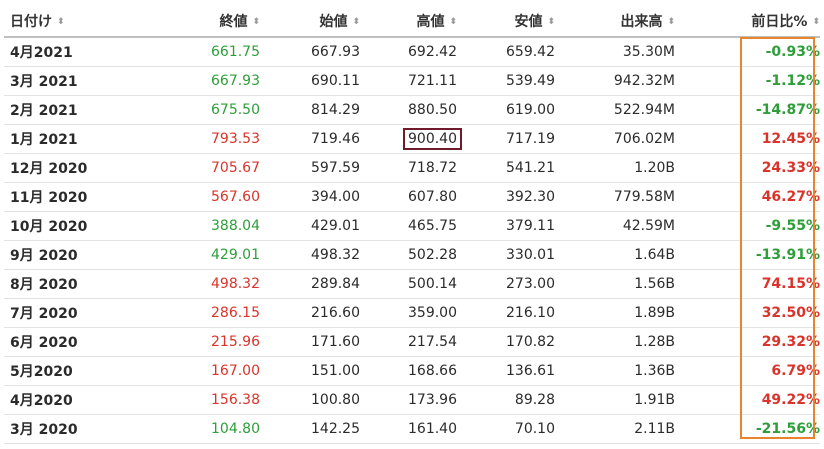 Image resolution: width=824 pixels, height=449 pixels. What do you see at coordinates (68, 168) in the screenshot?
I see `cell-date: 12月 2020` at bounding box center [68, 168].